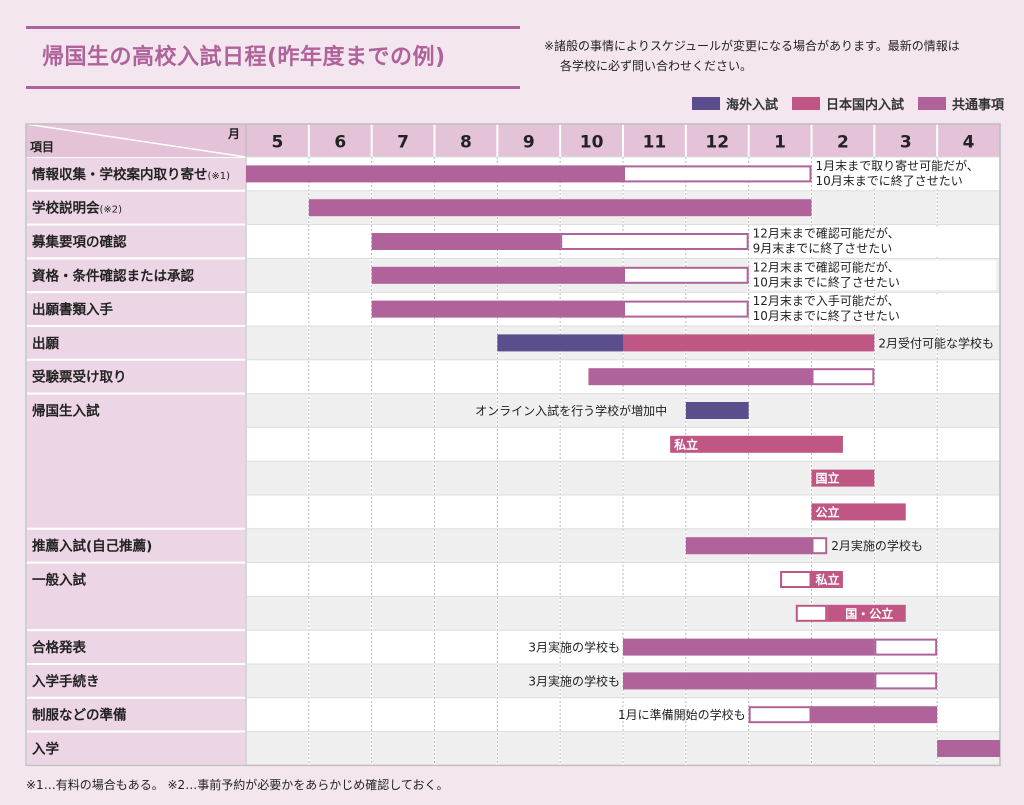  What do you see at coordinates (685, 444) in the screenshot?
I see `gantt-bar-label: 私立` at bounding box center [685, 444].